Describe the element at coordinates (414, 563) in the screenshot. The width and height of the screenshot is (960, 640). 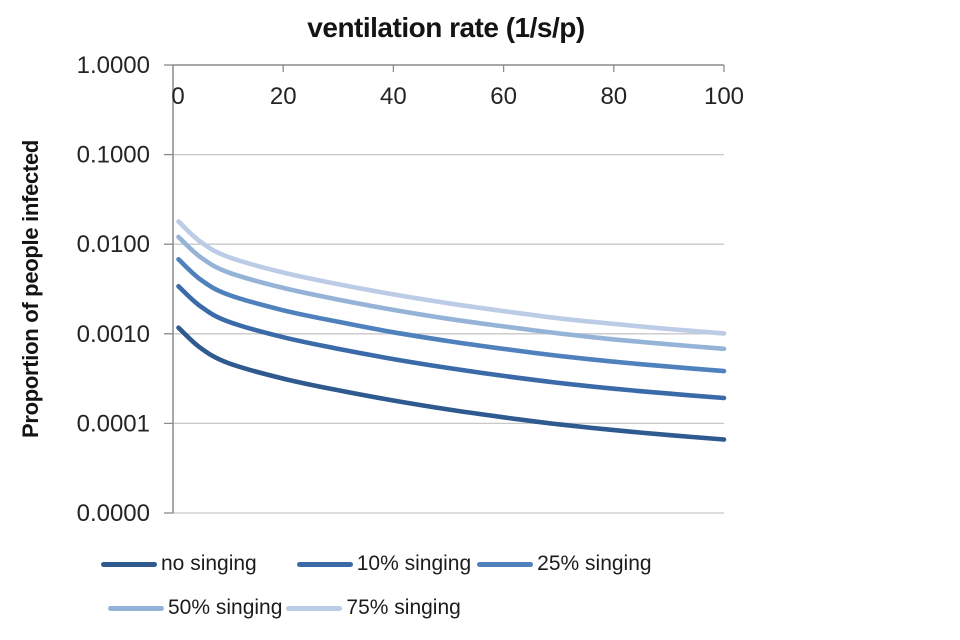
I see `legend-label: 10% singing` at that location.